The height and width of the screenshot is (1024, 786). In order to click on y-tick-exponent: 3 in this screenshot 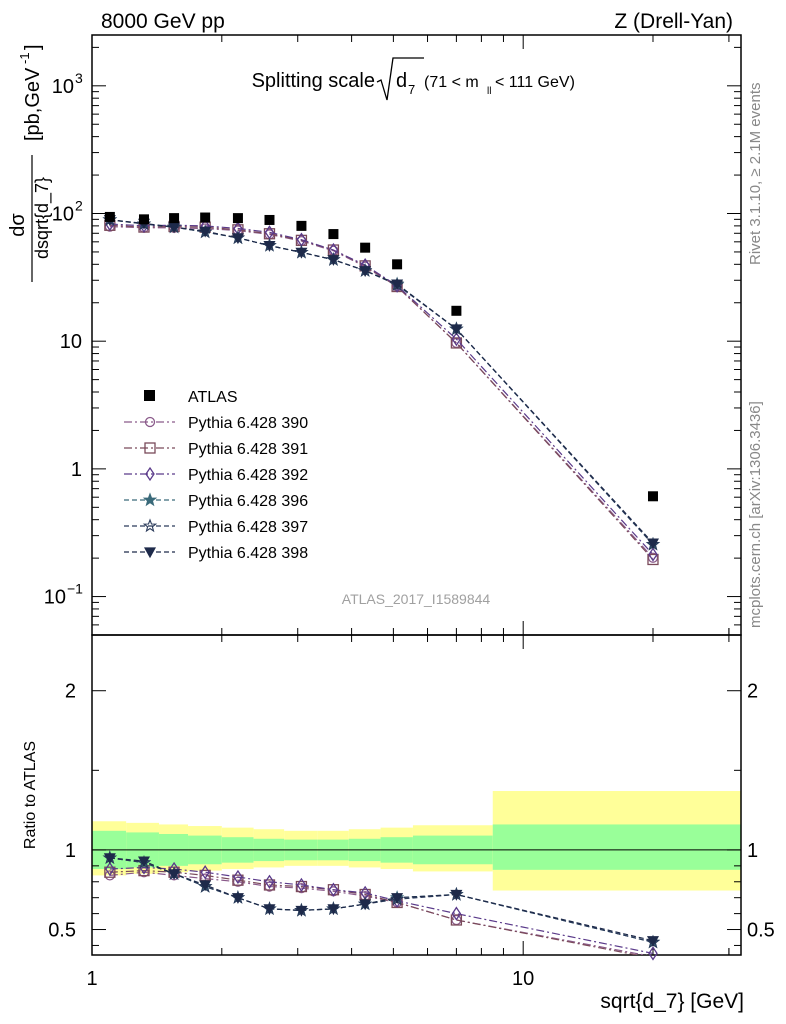, I will do `click(79, 78)`.